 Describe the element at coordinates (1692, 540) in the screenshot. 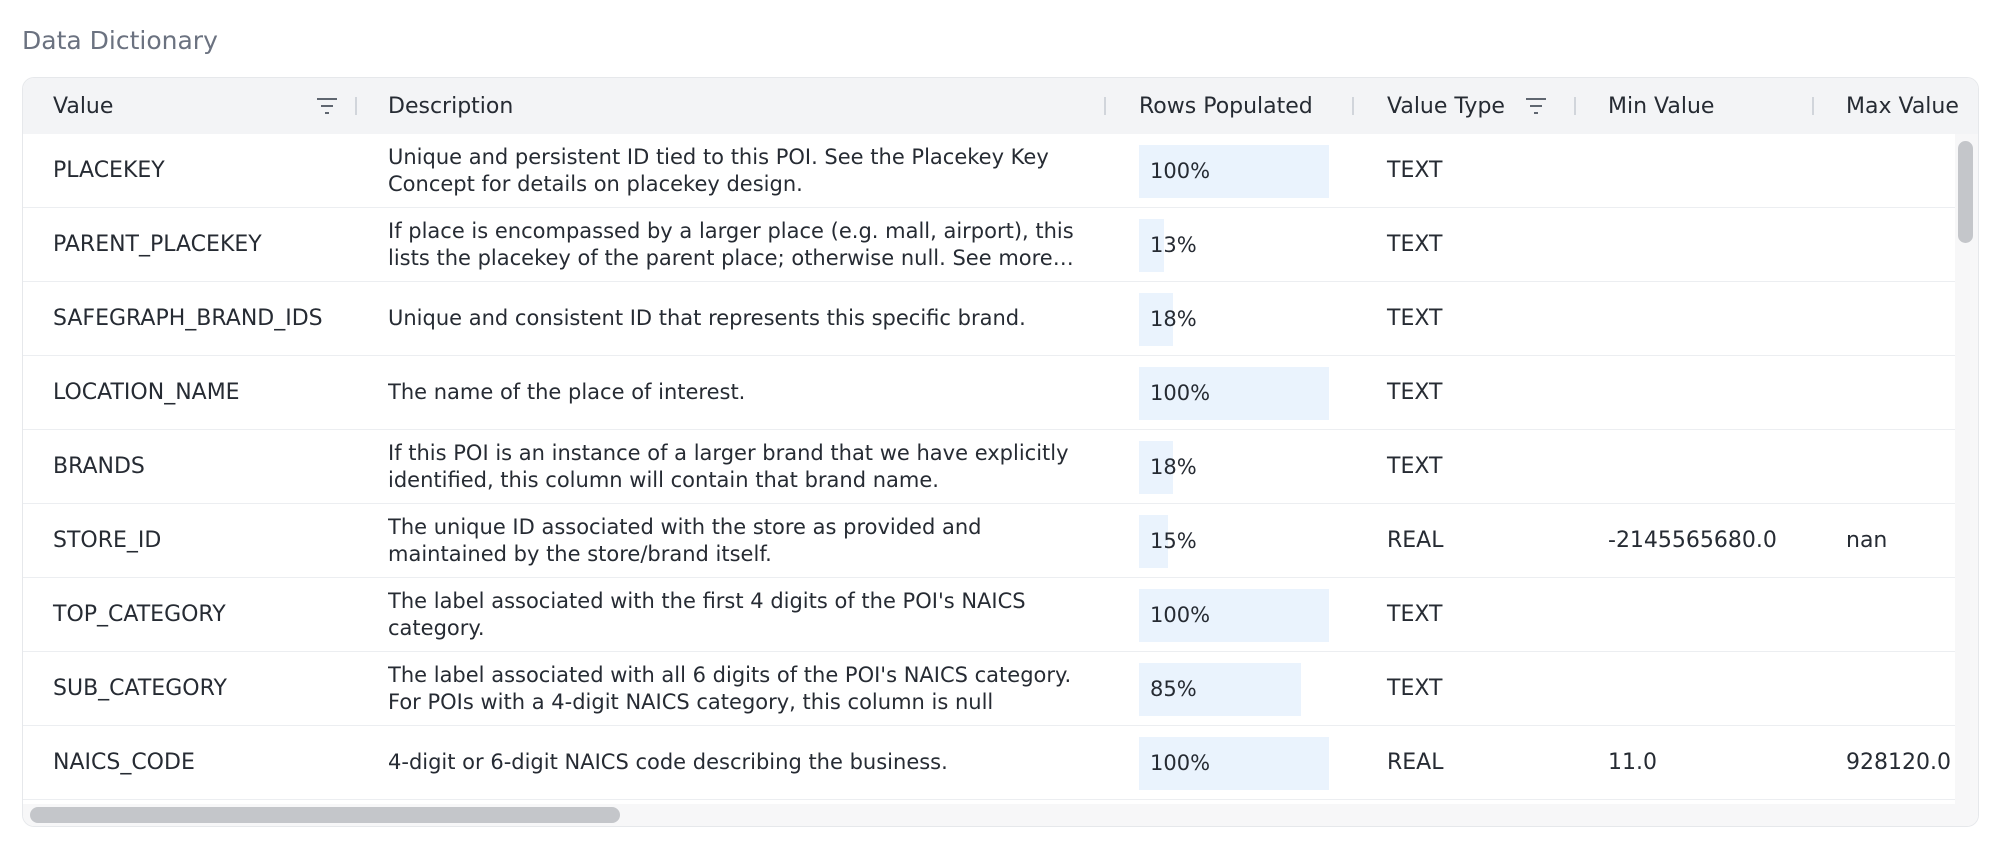

I see `min-value-cell: -2145565680.0` at that location.